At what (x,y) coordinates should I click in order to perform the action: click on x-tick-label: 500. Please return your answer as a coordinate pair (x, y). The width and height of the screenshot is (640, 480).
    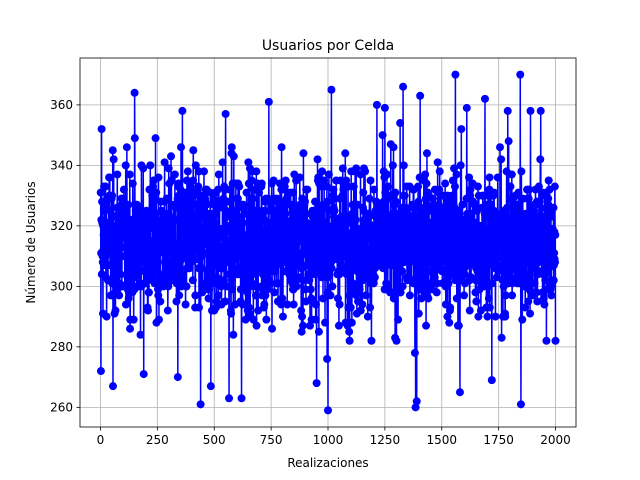
    Looking at the image, I should click on (214, 440).